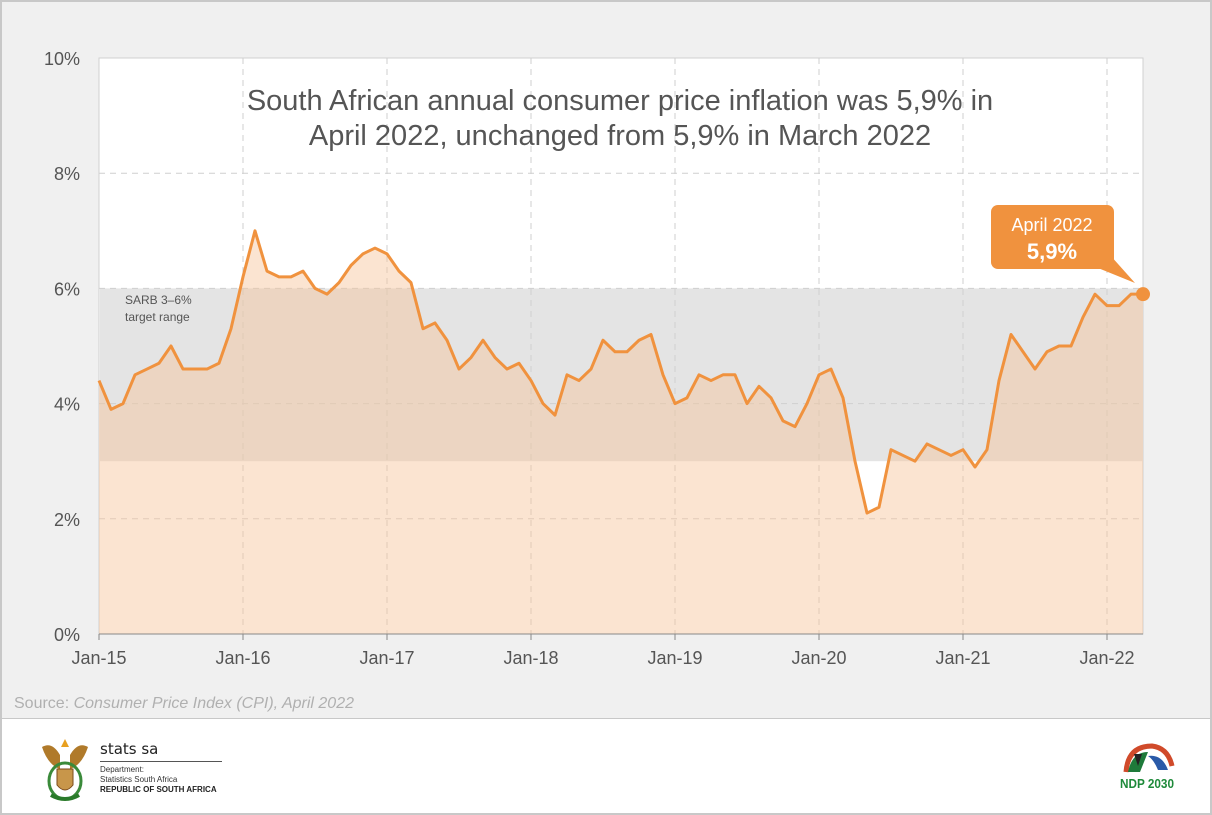 The height and width of the screenshot is (815, 1212). I want to click on band-label-line-1: SARB 3–6%, so click(158, 300).